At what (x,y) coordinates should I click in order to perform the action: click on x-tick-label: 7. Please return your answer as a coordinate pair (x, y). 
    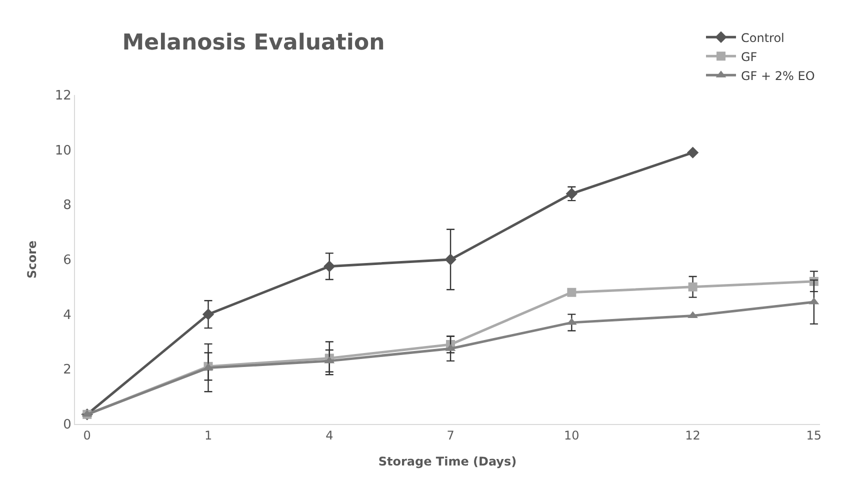
    Looking at the image, I should click on (450, 435).